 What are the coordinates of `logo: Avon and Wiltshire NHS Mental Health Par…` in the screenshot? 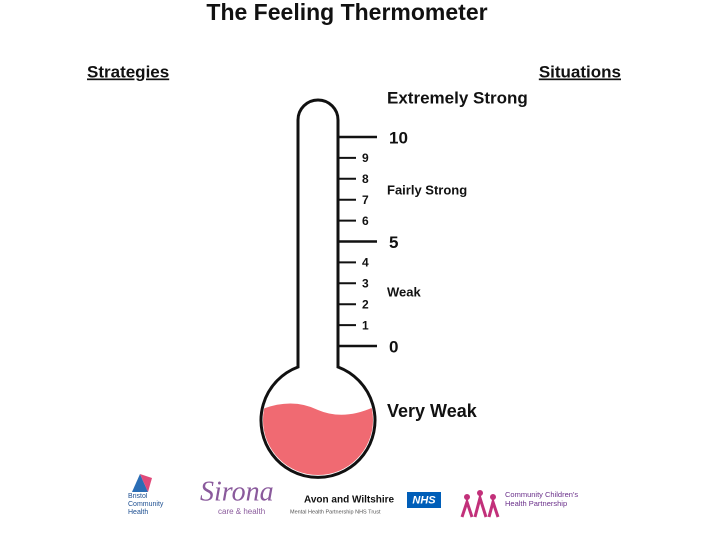 It's located at (365, 503).